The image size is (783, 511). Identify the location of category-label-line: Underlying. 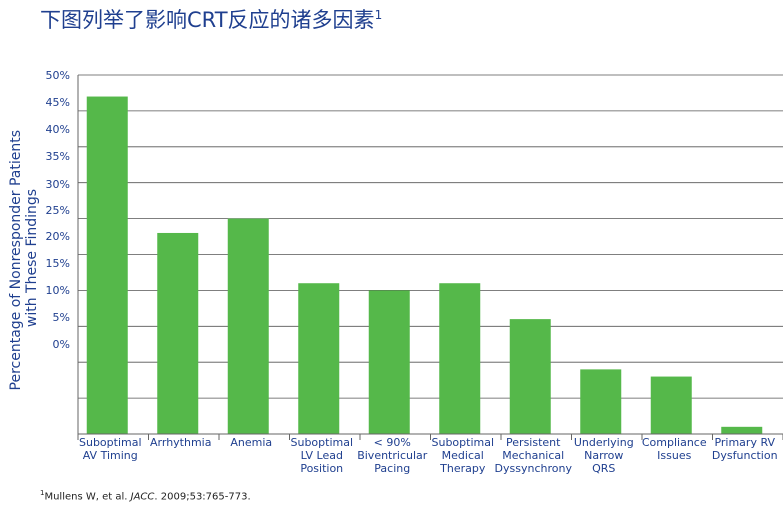
(604, 442).